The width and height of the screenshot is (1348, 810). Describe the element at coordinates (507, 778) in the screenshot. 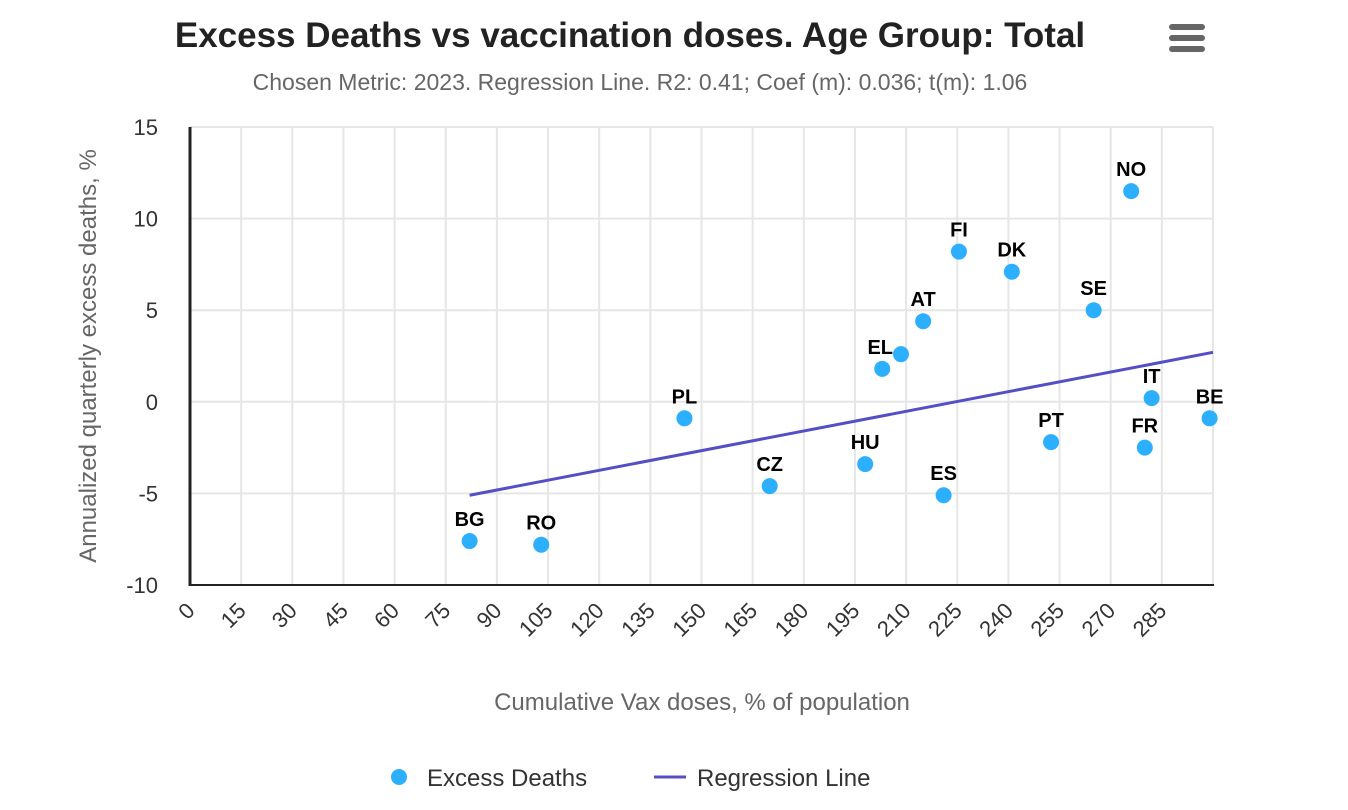

I see `legend-label: Excess Deaths` at that location.